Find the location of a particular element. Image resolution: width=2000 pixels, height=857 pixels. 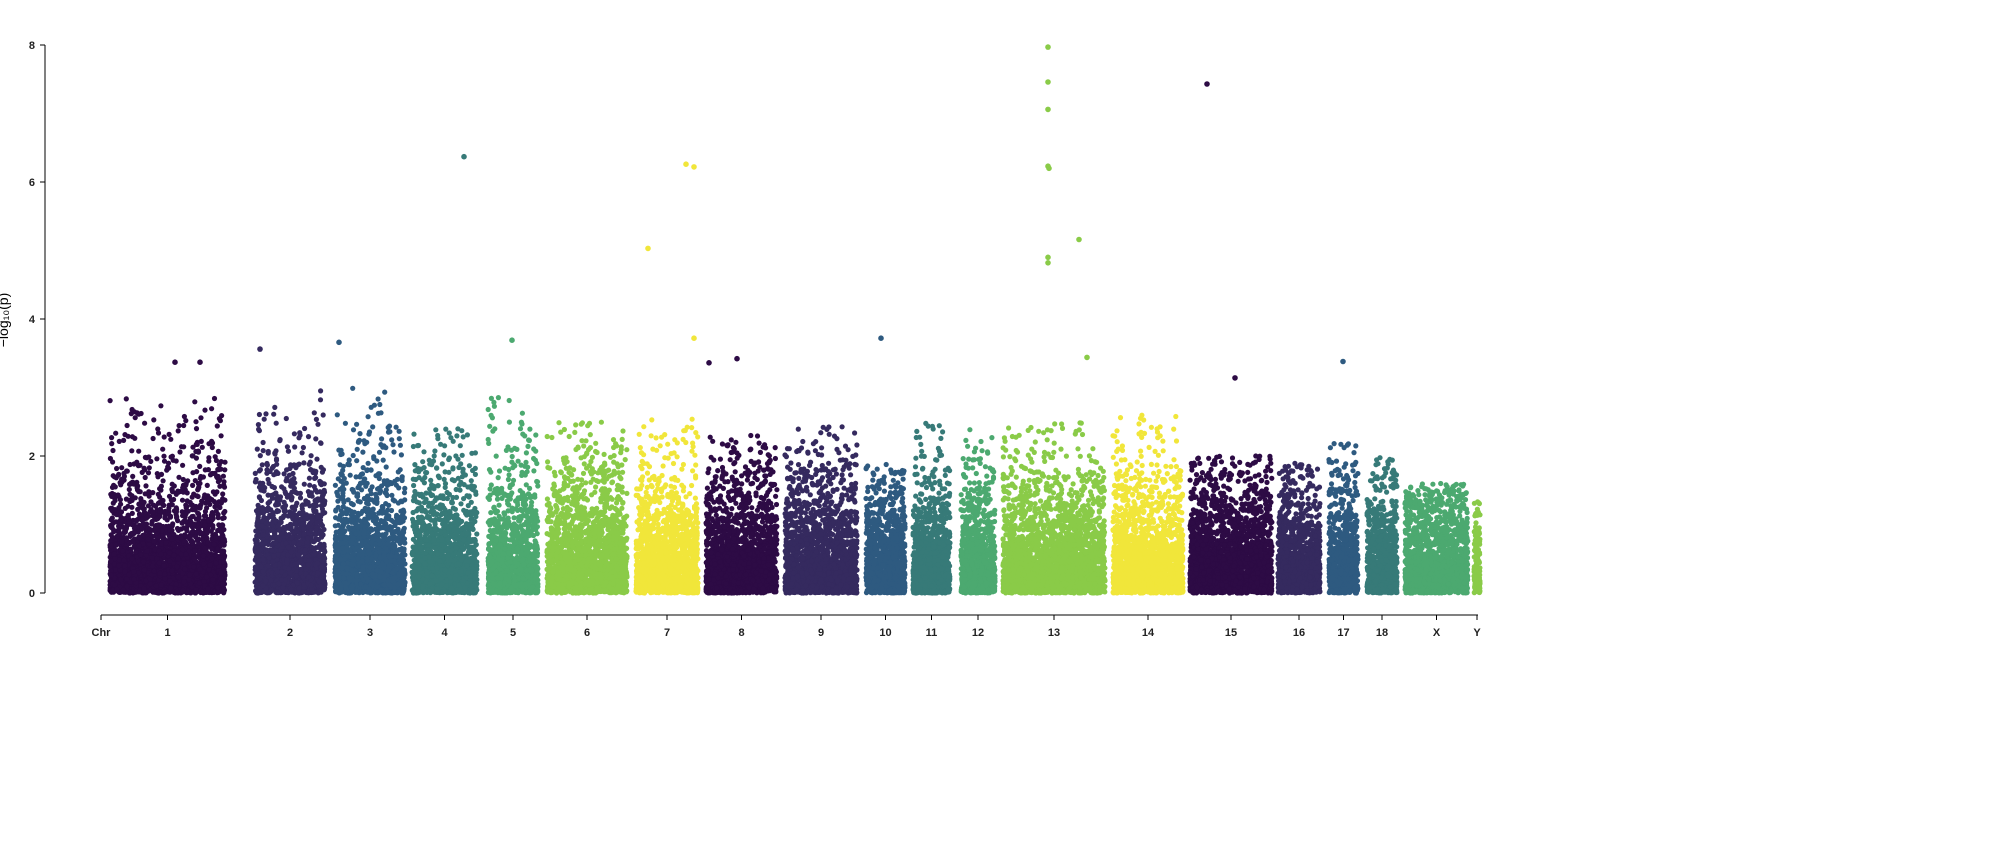

chromosome-3-points is located at coordinates (370, 490).